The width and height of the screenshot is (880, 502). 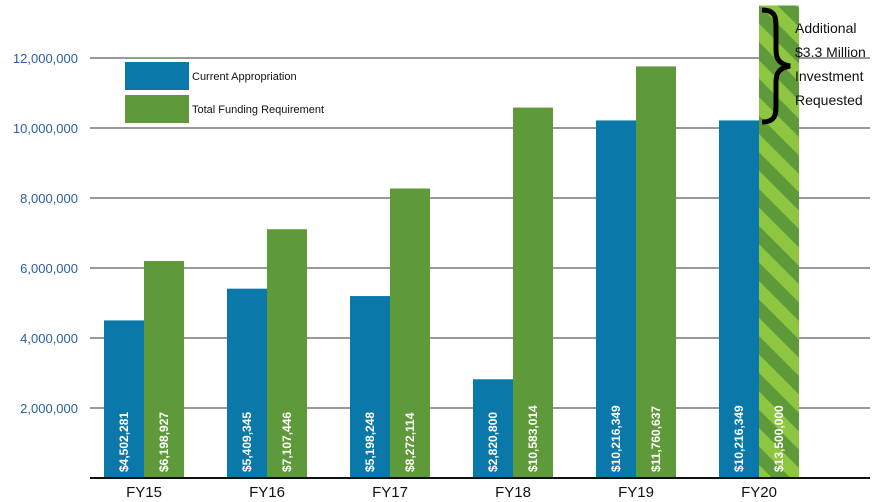 What do you see at coordinates (144, 492) in the screenshot?
I see `x-category-label: FY15` at bounding box center [144, 492].